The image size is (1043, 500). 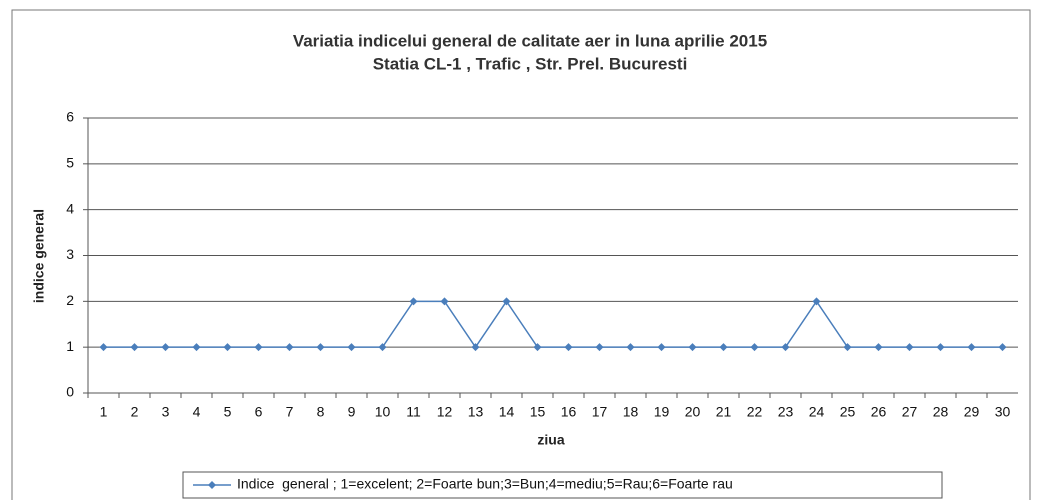 What do you see at coordinates (166, 412) in the screenshot?
I see `x-tick-label: 3` at bounding box center [166, 412].